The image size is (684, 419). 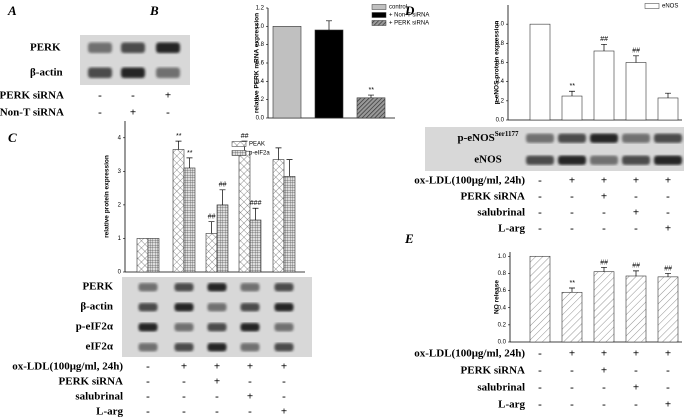 What do you see at coordinates (493, 197) in the screenshot?
I see `condition-label: PERK siRNA` at bounding box center [493, 197].